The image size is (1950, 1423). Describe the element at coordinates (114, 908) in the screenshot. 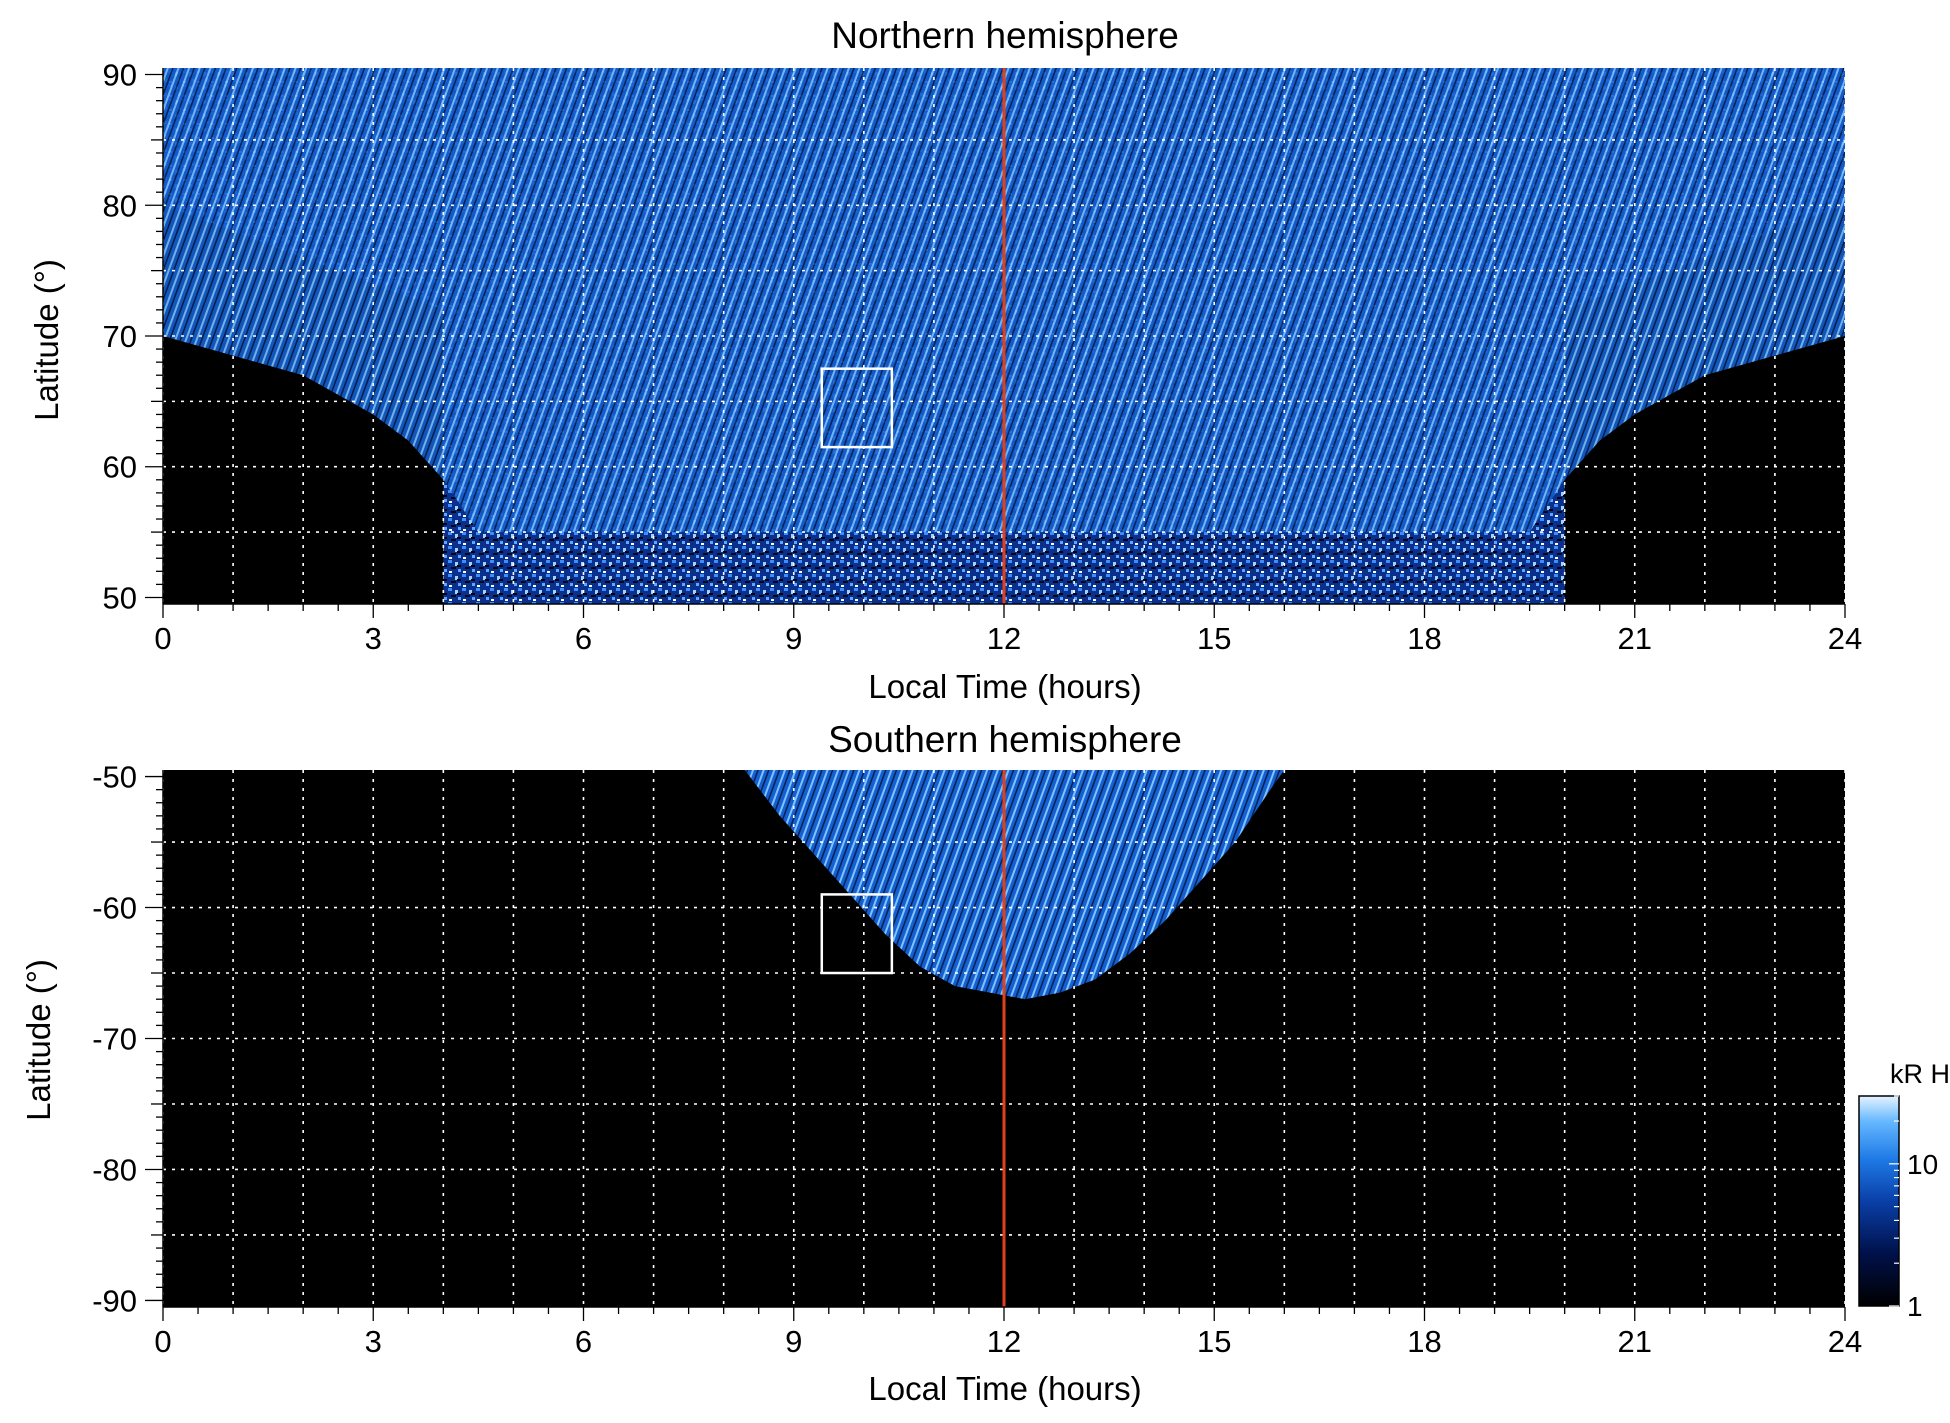

I see `y-tick-label: -60` at that location.